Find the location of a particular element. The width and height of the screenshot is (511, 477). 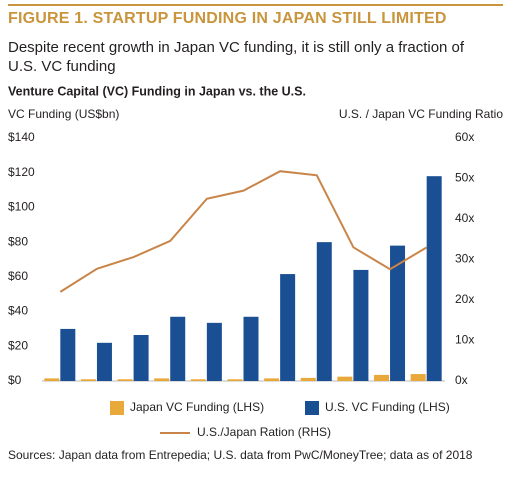

y2-tick-label: 10x is located at coordinates (464, 340).